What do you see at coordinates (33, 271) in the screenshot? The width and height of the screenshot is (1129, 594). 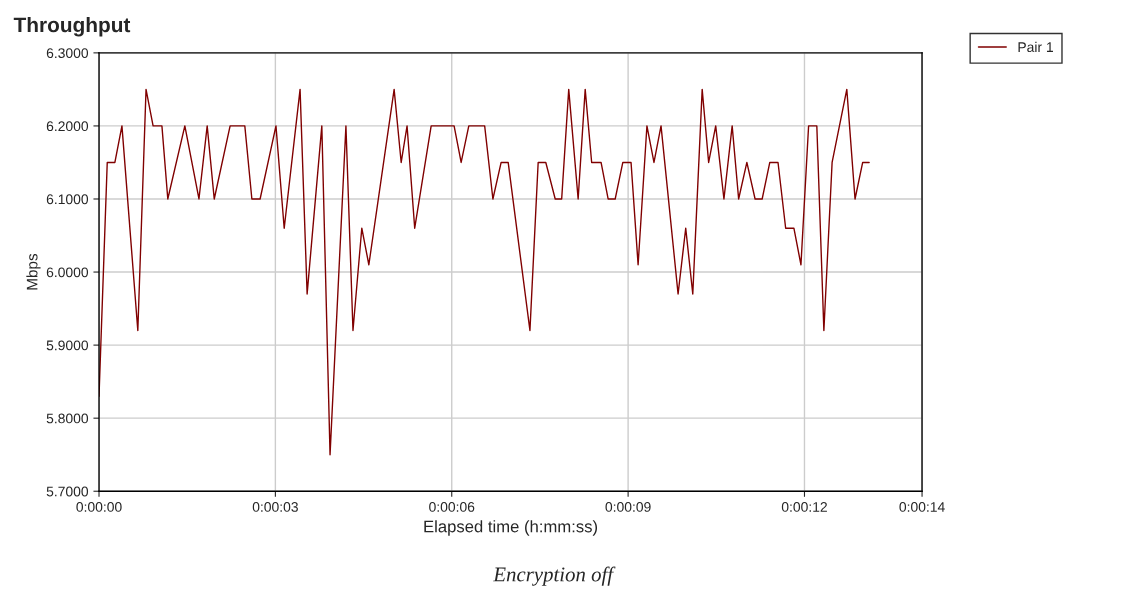 I see `y-axis-title: Mbps` at bounding box center [33, 271].